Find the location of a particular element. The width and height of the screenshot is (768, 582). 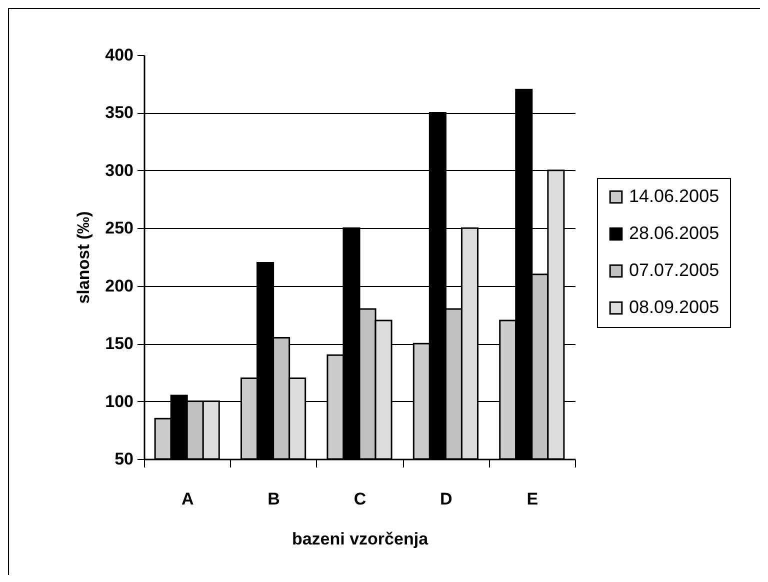

y-tick-label: 100 is located at coordinates (119, 401).